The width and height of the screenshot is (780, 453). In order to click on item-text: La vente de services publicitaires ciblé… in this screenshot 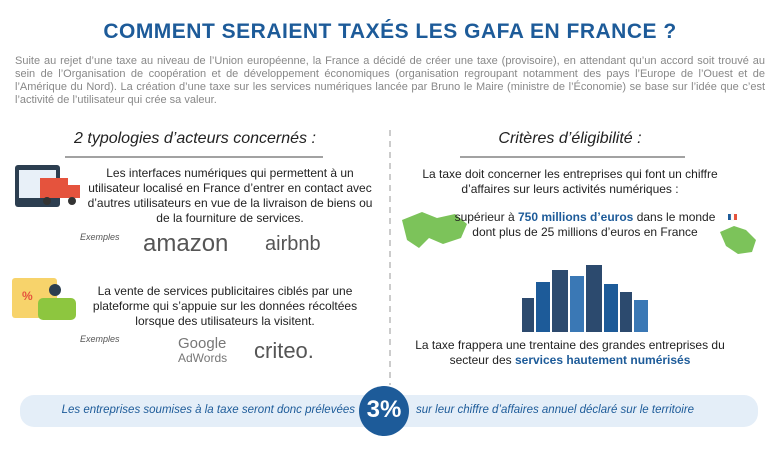, I will do `click(225, 306)`.